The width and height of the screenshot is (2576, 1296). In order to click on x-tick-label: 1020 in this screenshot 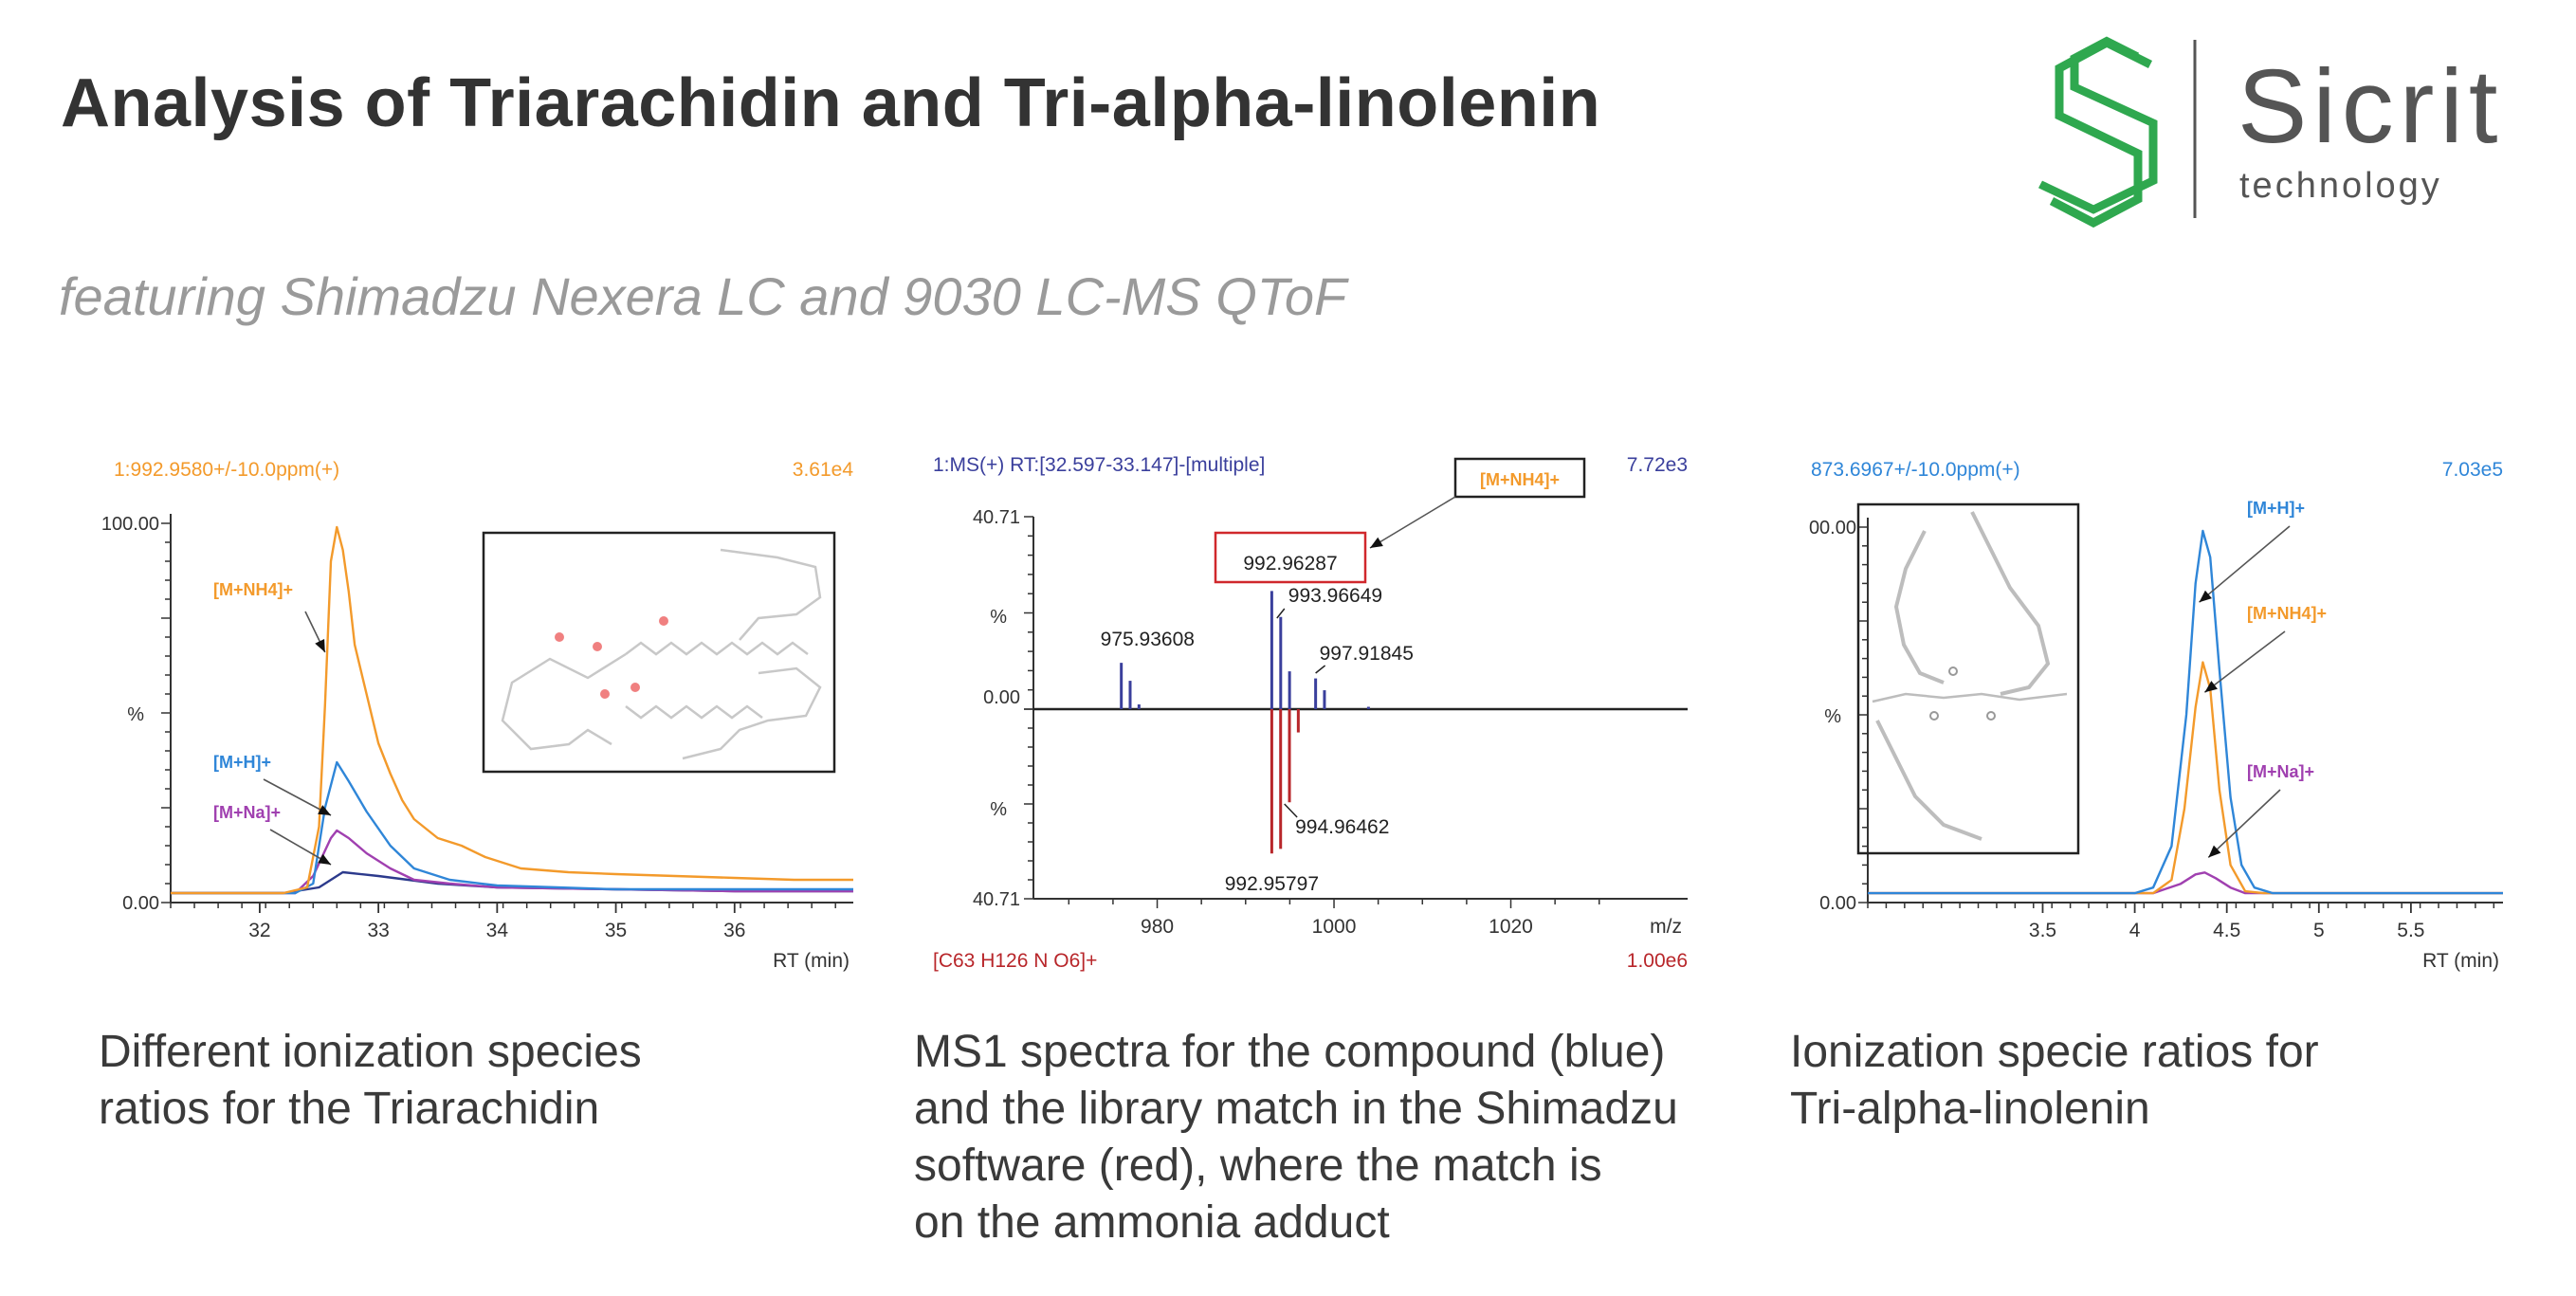, I will do `click(1511, 927)`.